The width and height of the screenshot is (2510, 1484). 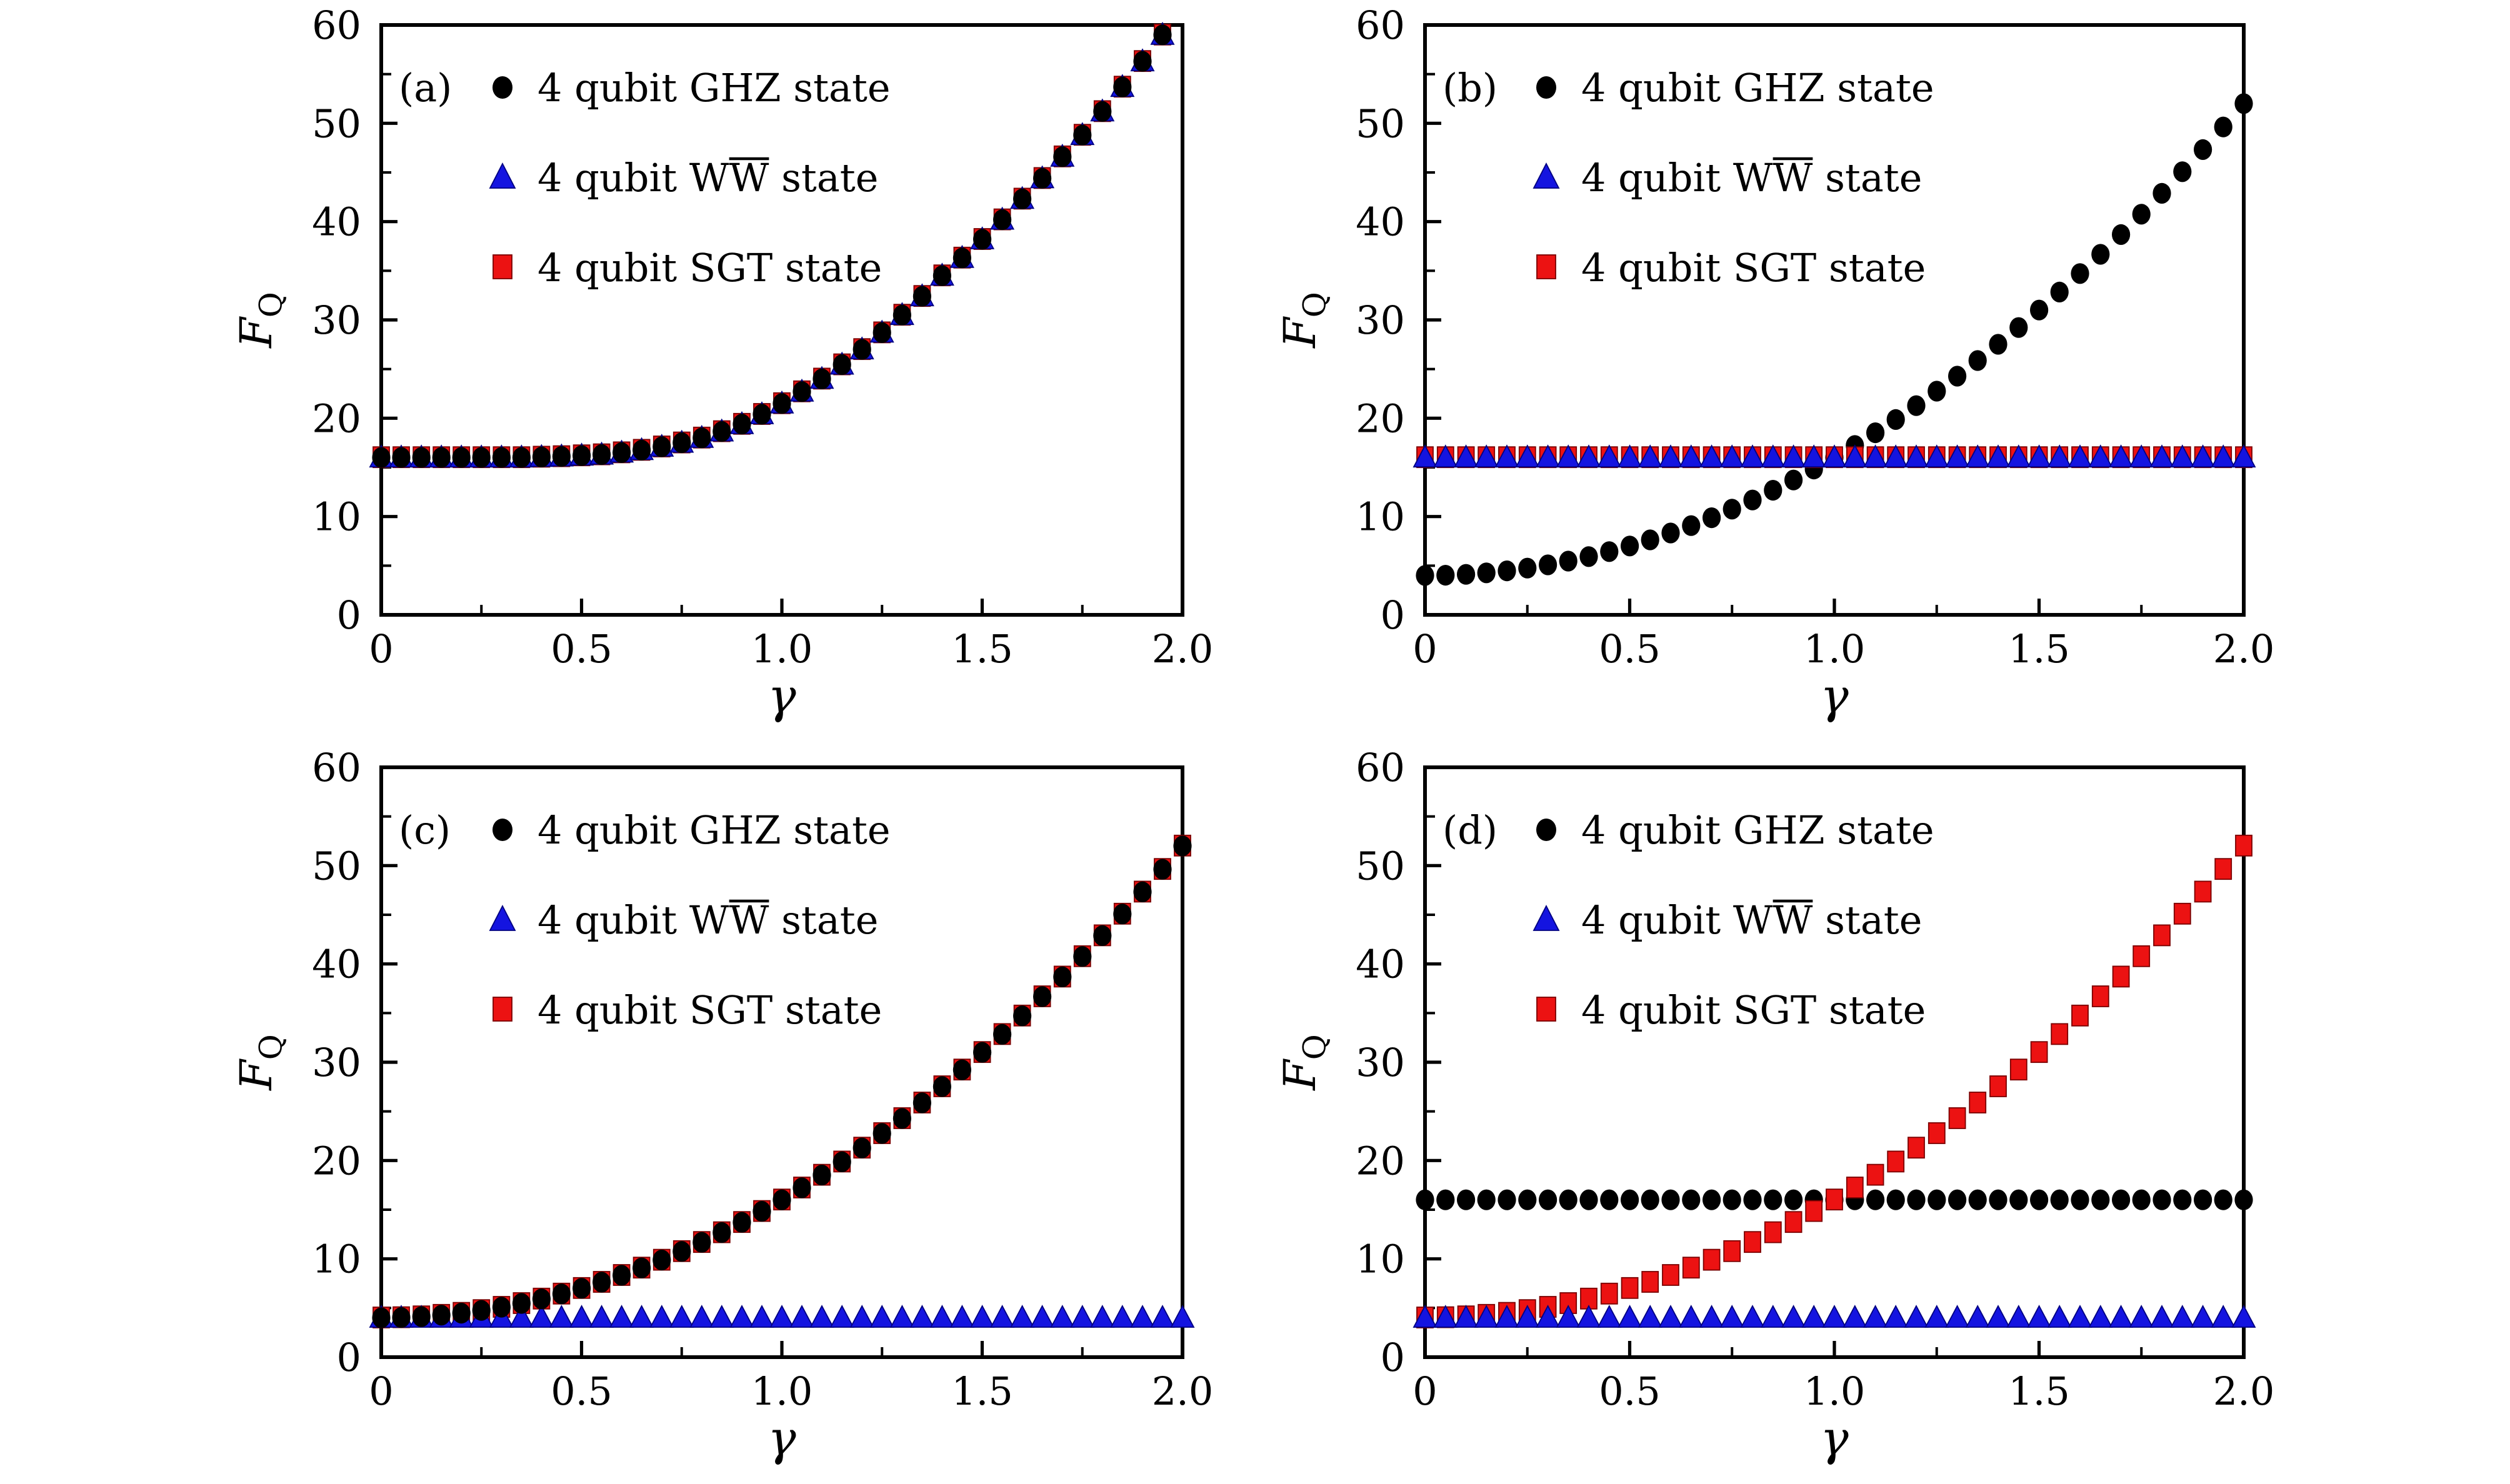 I want to click on plot-frame, so click(x=1835, y=320).